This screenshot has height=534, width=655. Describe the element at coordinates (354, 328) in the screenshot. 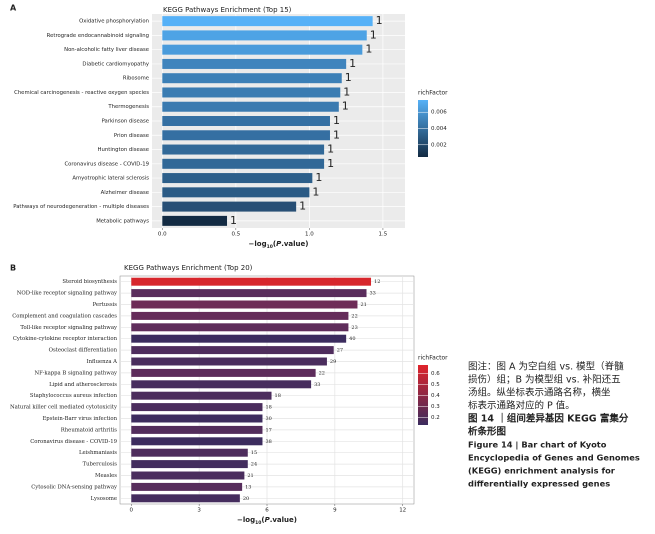

I see `count-label: 23` at that location.